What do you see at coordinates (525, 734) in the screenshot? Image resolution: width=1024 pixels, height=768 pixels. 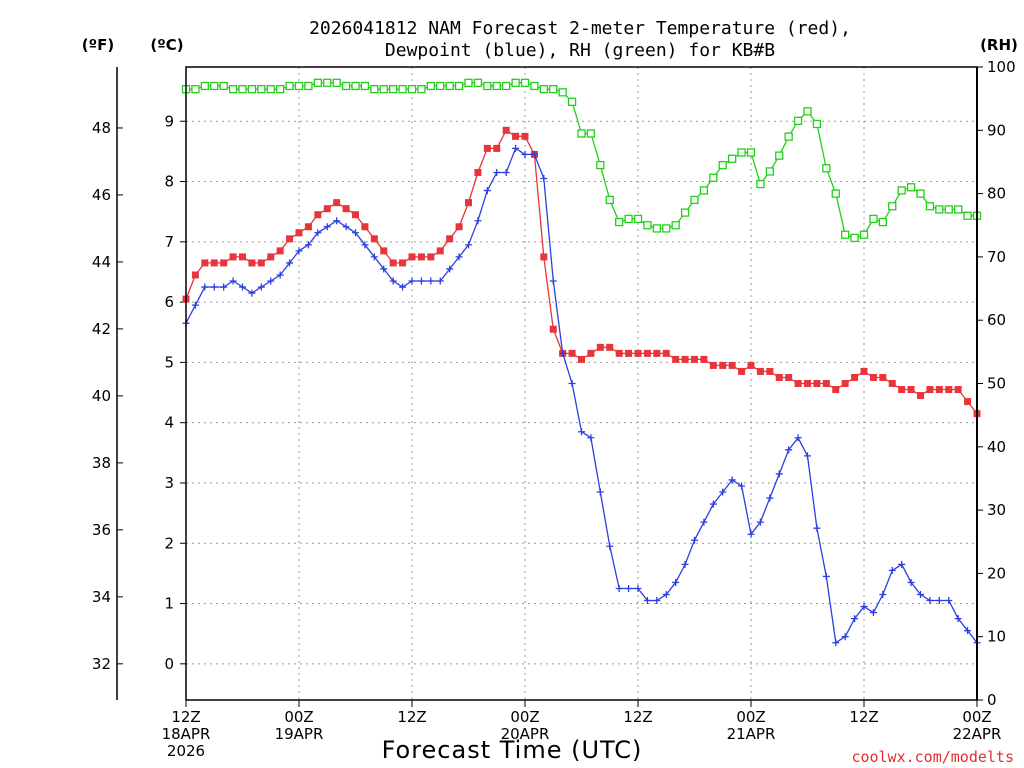 I see `time-tick-label: 20APR` at bounding box center [525, 734].